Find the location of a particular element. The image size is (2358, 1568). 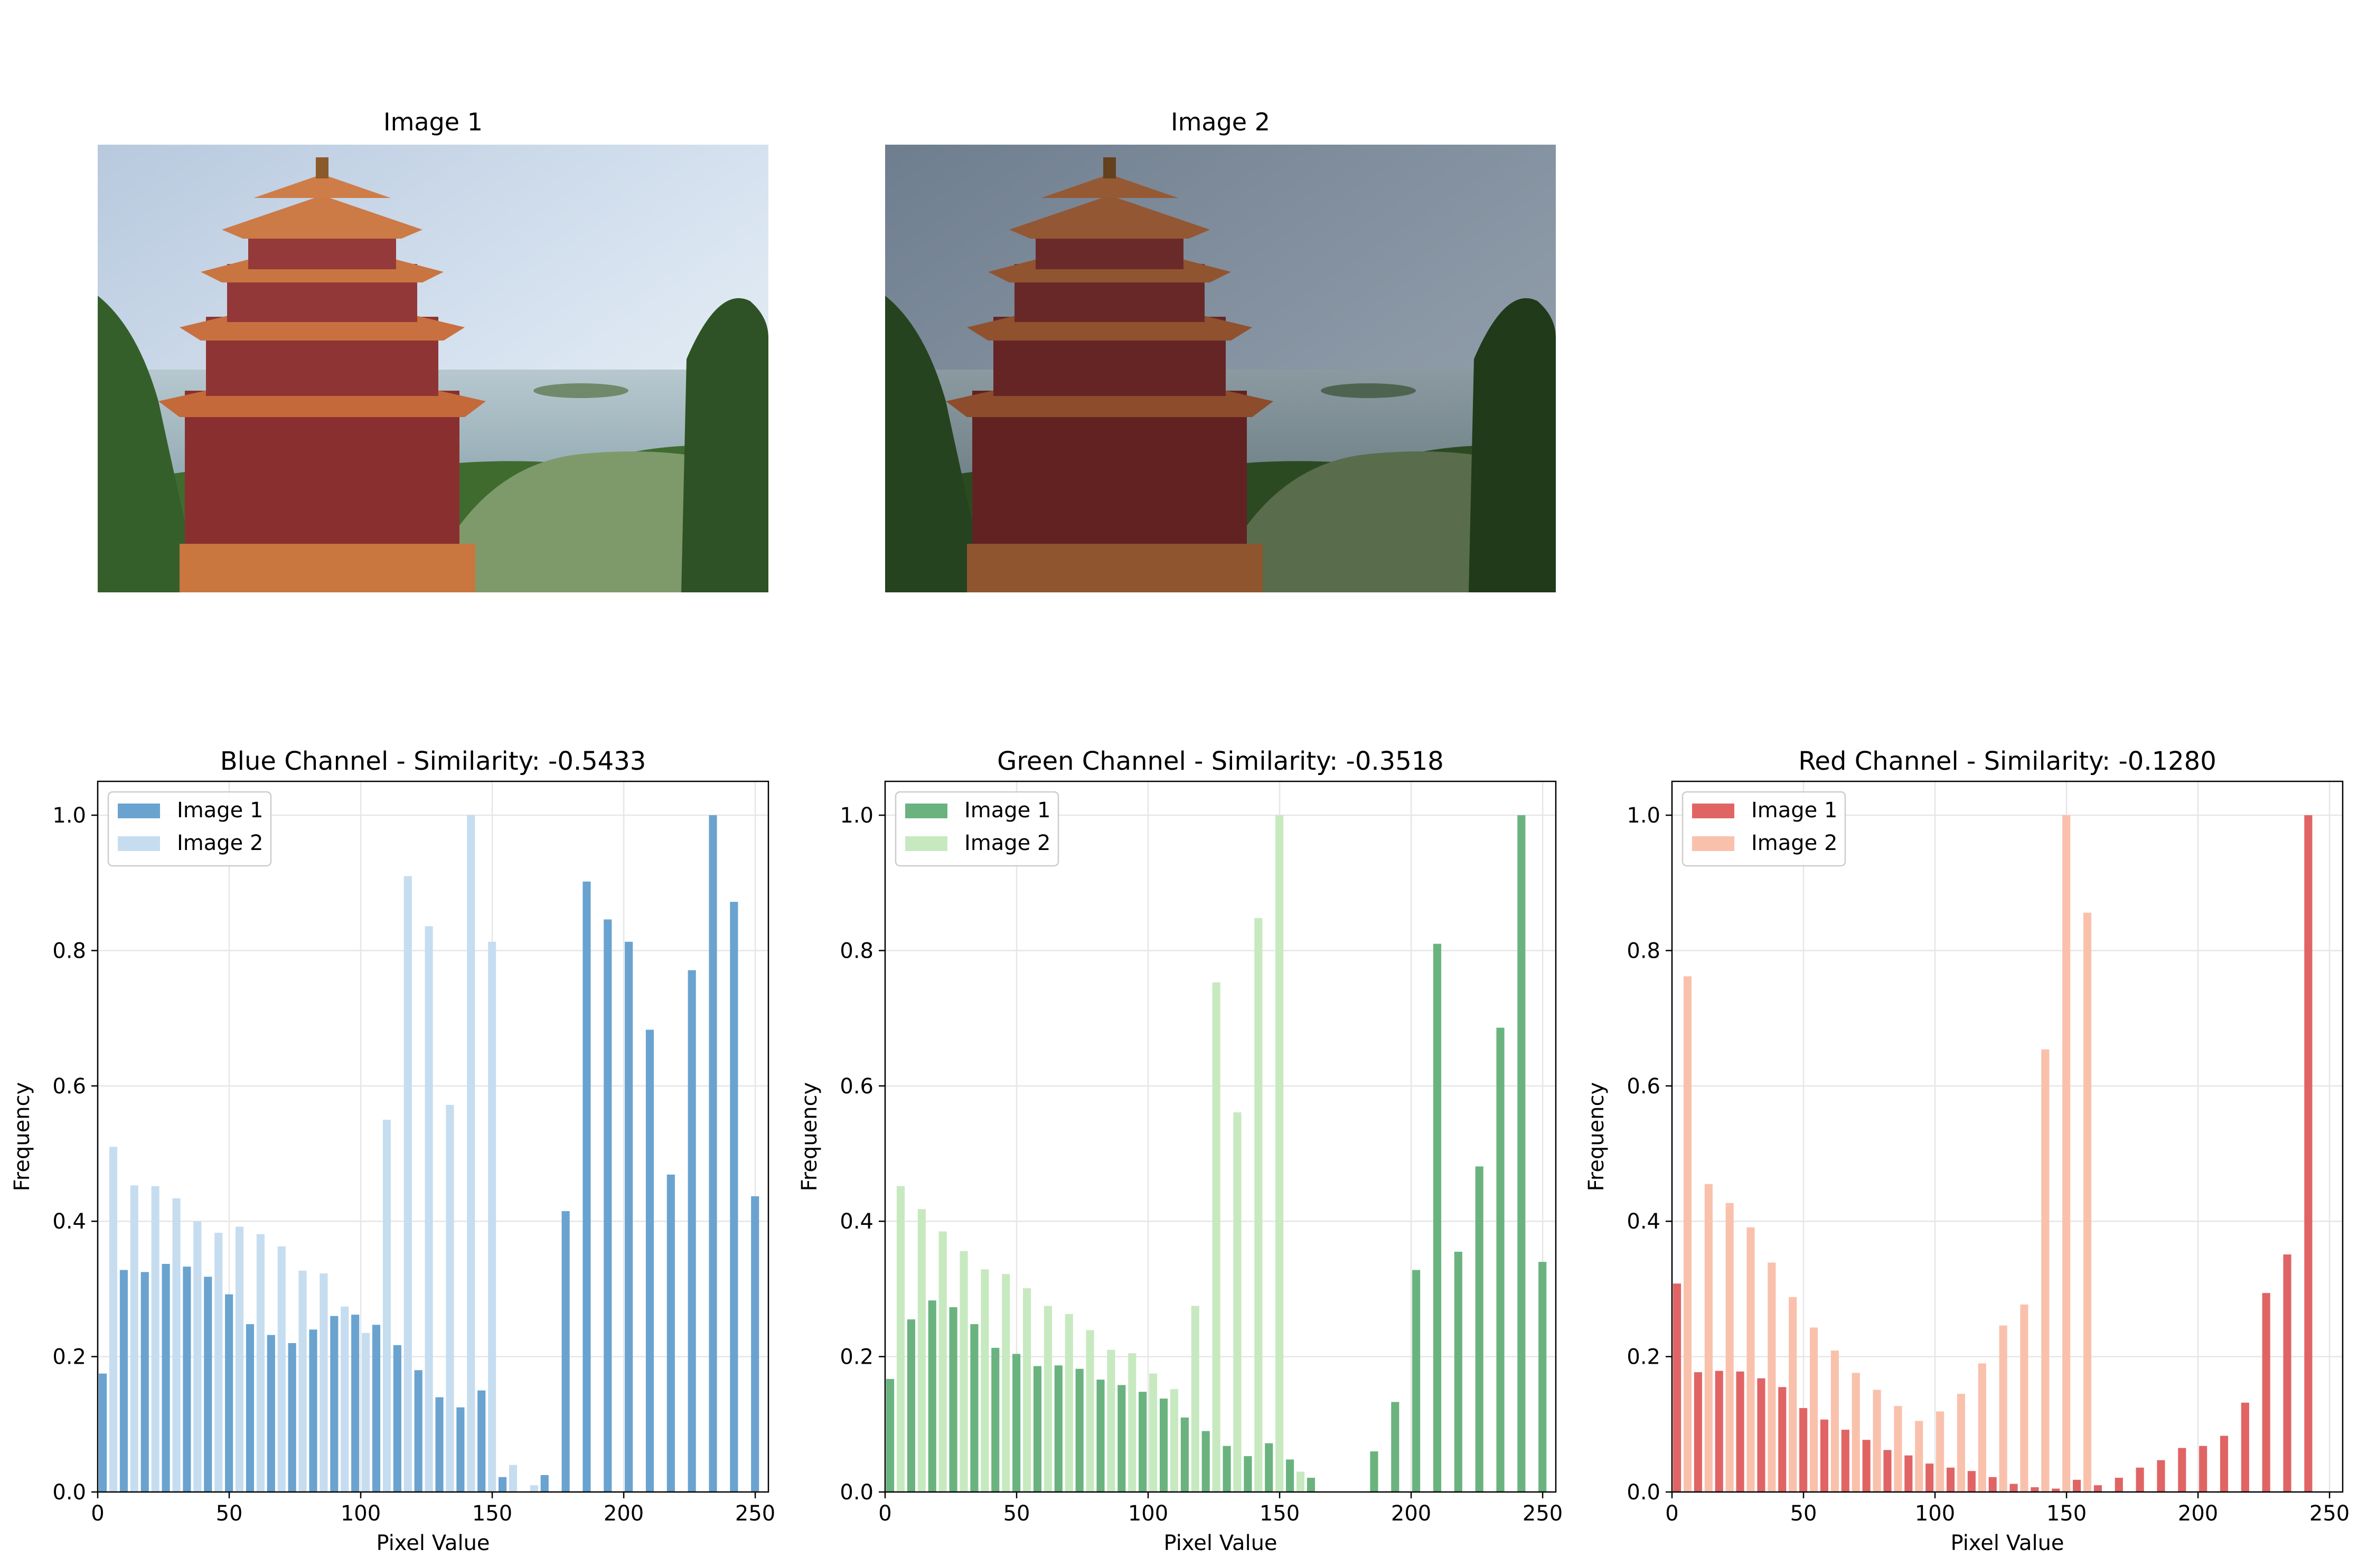

y-tick-label: 1.0 is located at coordinates (69, 816).